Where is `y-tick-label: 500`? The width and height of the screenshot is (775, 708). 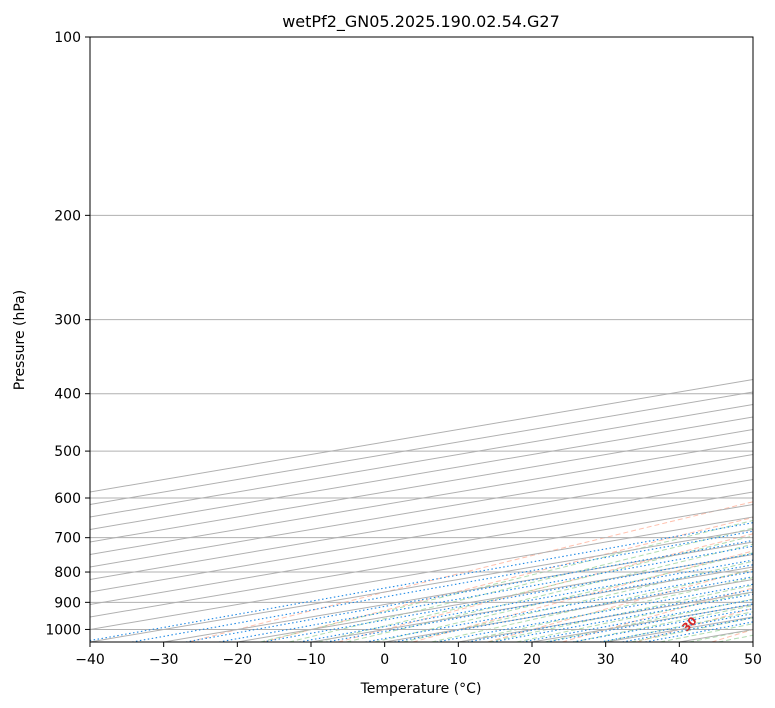
y-tick-label: 500 is located at coordinates (67, 452).